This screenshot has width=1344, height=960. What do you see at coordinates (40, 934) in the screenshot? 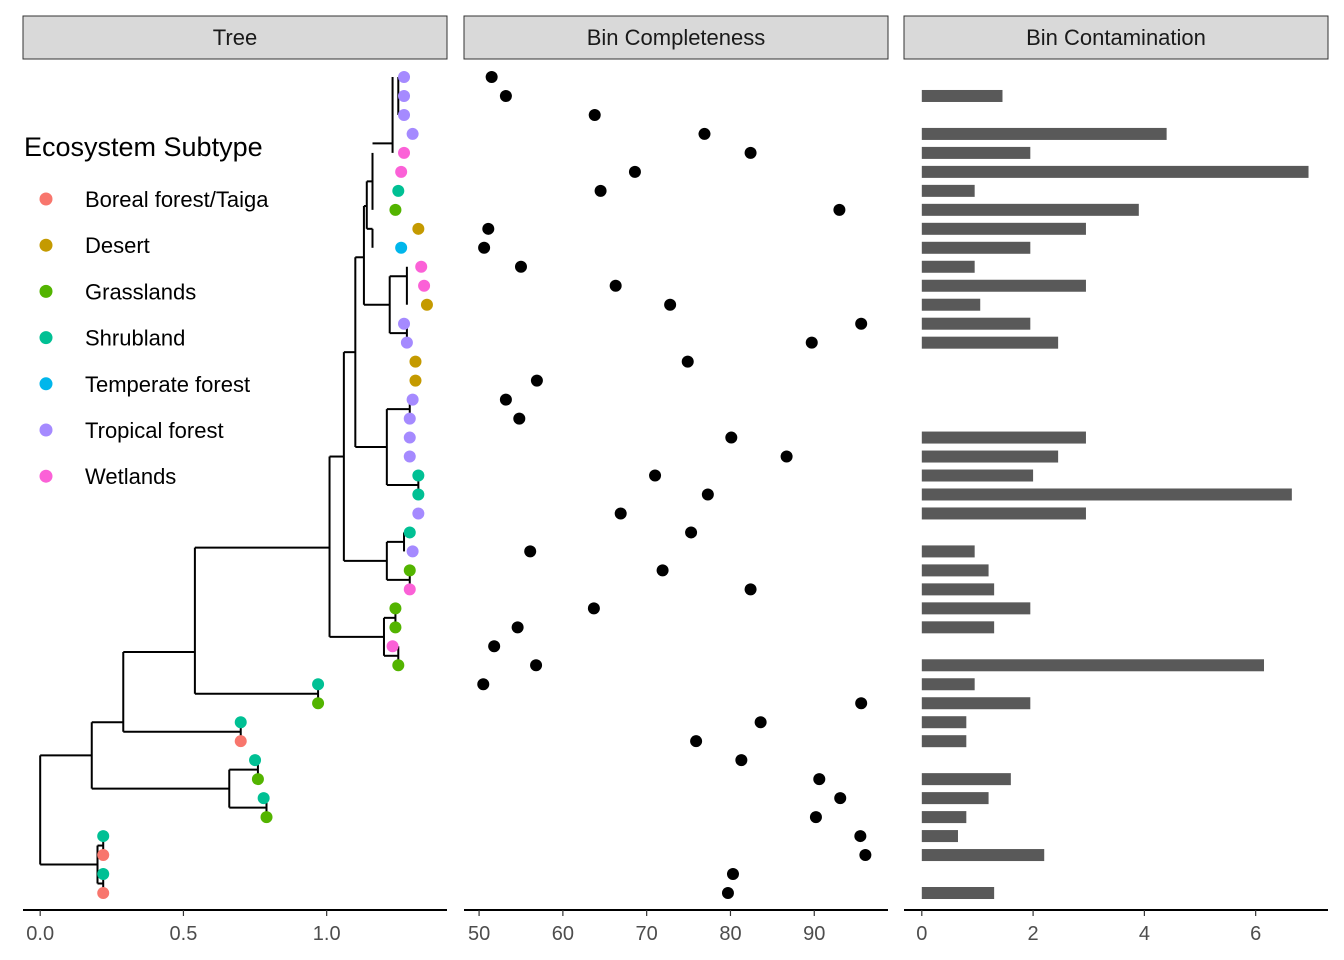
I see `tree-tick-label: 0.0` at bounding box center [40, 934].